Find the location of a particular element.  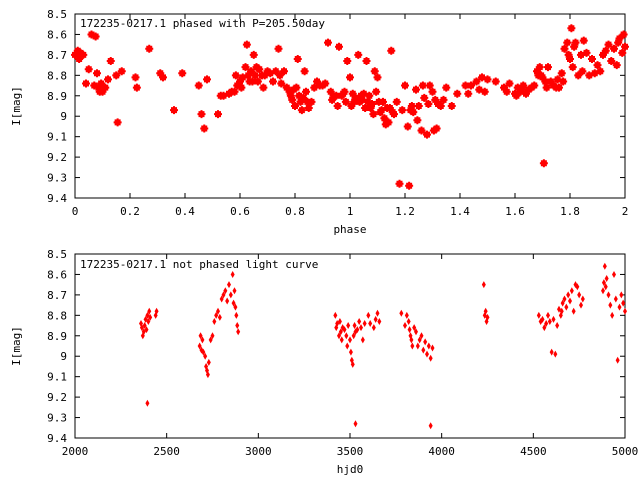

x-tick-label: 0.4 is located at coordinates (185, 211).